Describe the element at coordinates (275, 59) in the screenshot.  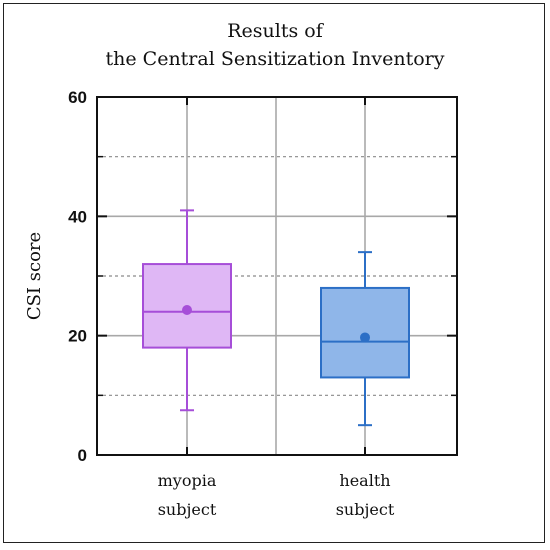
I see `chart-title-line2: the Central Sensitization Inventory` at that location.